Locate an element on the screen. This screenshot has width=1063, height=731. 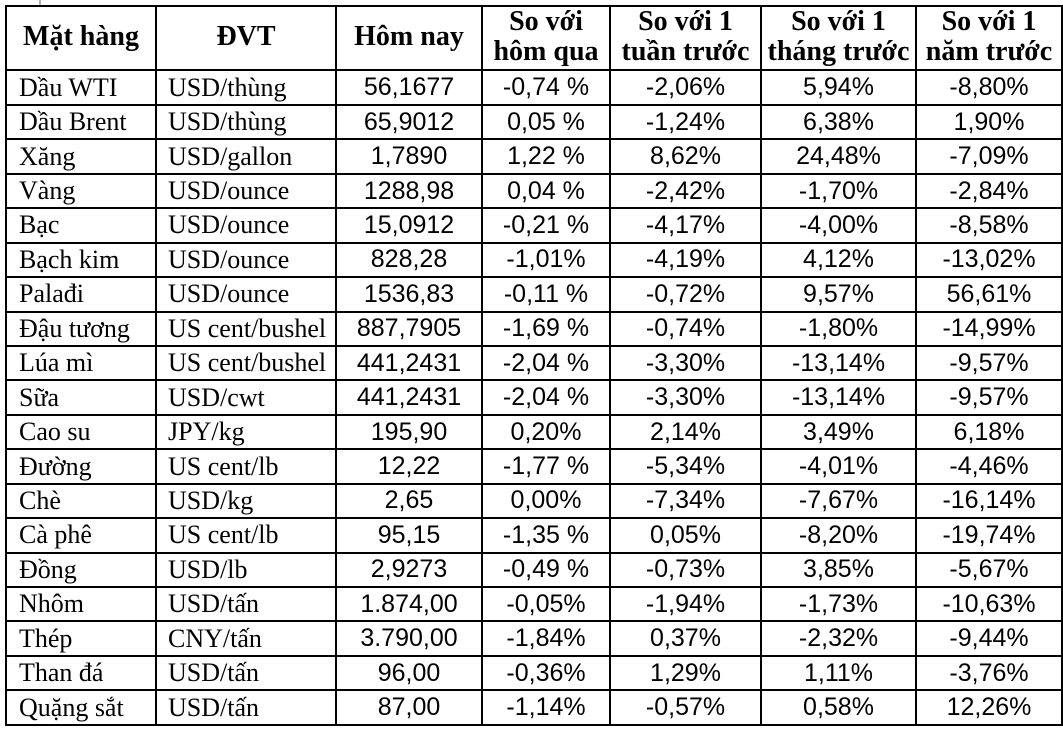
cell-vs-month: -13,14% is located at coordinates (838, 363).